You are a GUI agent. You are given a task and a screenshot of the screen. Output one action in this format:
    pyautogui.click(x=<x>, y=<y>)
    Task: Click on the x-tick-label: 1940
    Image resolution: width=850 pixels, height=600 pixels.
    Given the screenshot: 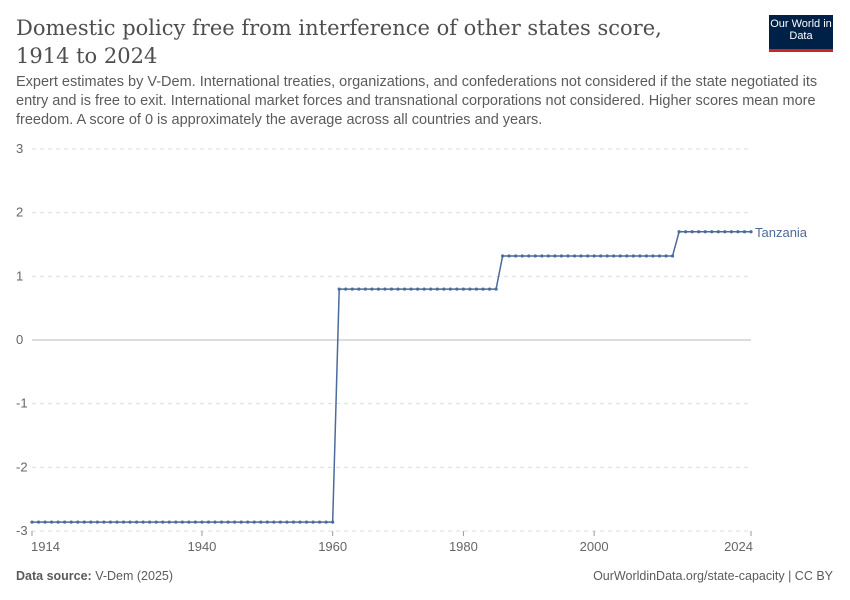 What is the action you would take?
    pyautogui.click(x=201, y=546)
    